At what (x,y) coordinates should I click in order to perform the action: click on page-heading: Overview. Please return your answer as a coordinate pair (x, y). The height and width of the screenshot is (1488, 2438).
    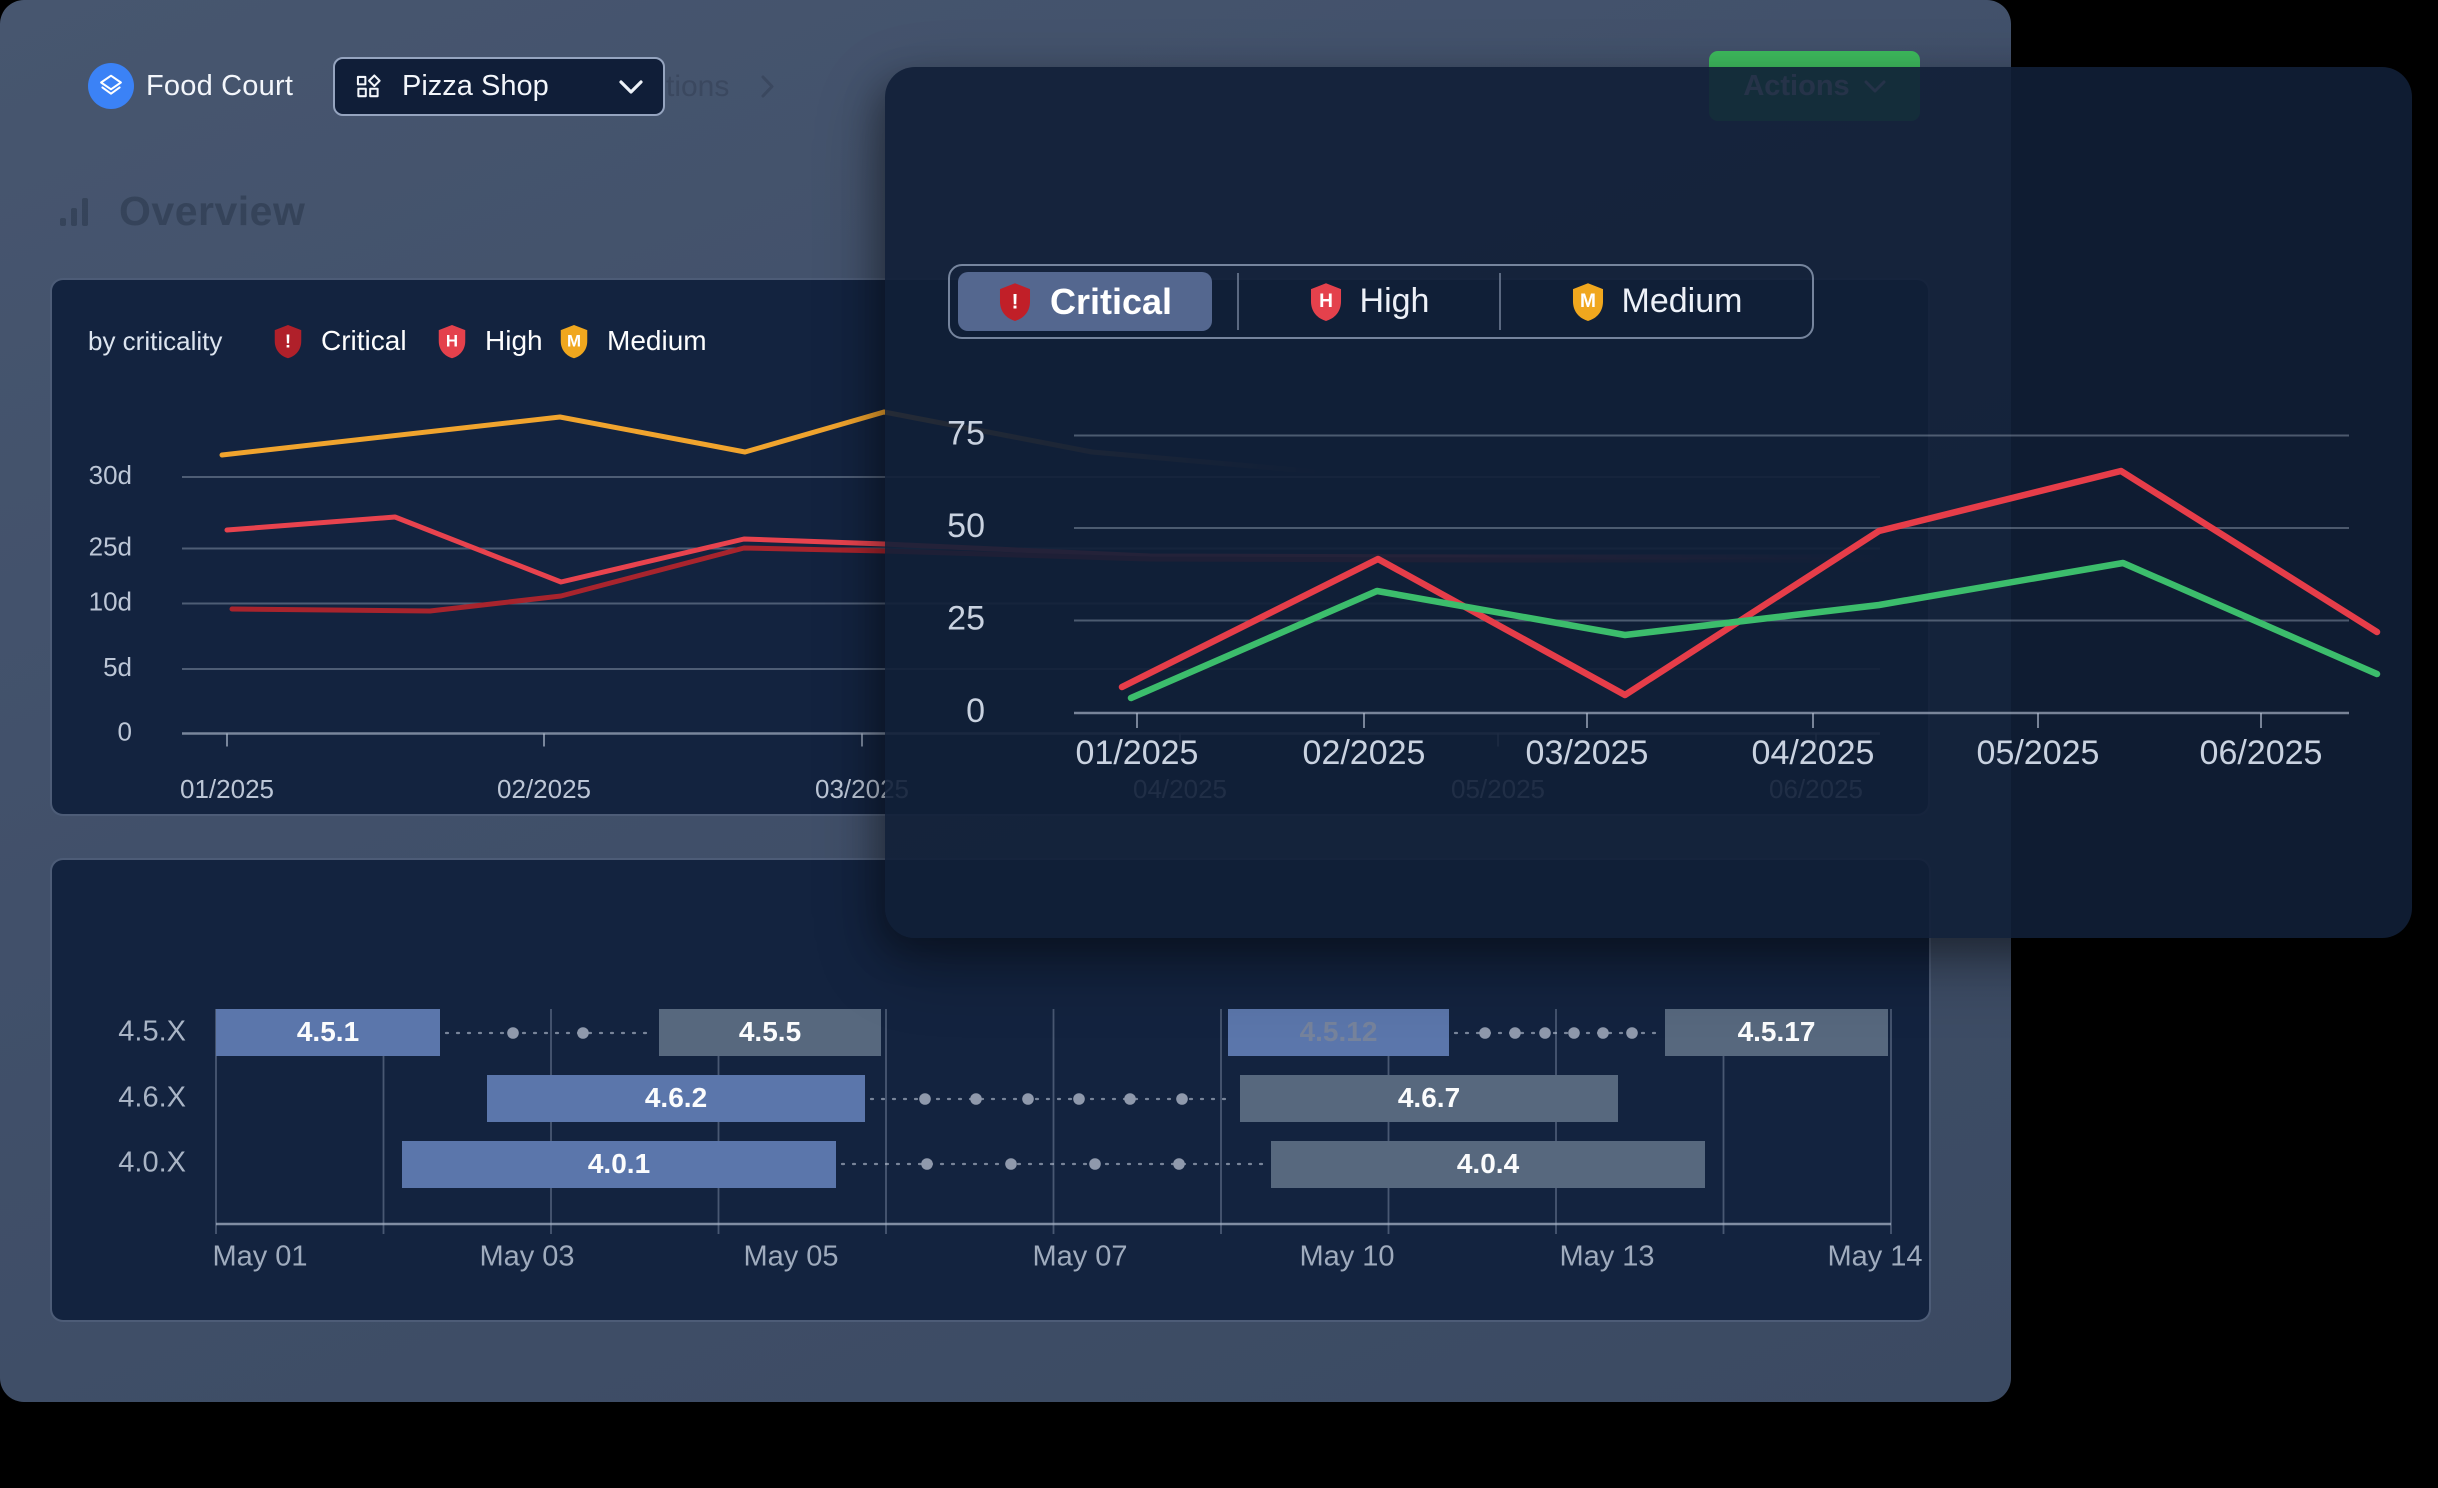
    Looking at the image, I should click on (182, 211).